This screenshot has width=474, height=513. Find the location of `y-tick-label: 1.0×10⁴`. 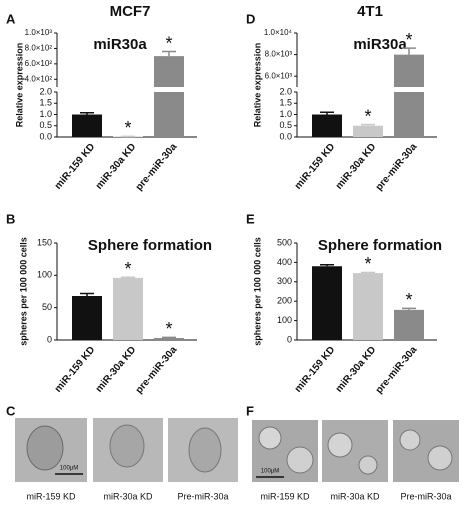

y-tick-label: 1.0×10⁴ is located at coordinates (278, 32).